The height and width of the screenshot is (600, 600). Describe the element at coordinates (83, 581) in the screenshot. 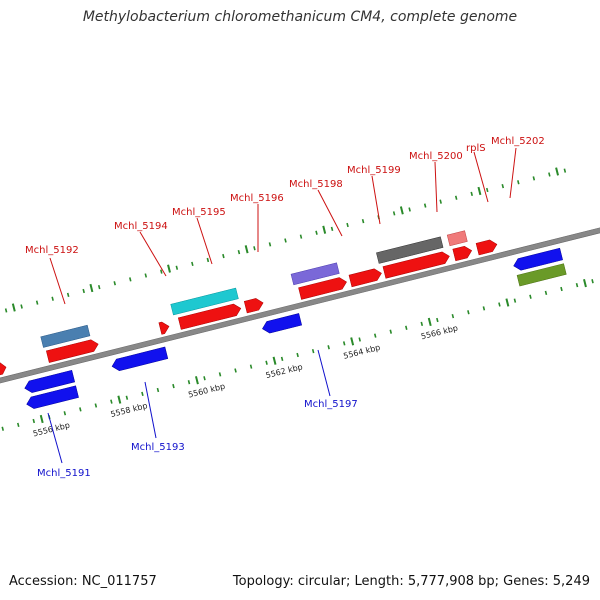

I see `accession-text: Accession: NC_011757` at that location.